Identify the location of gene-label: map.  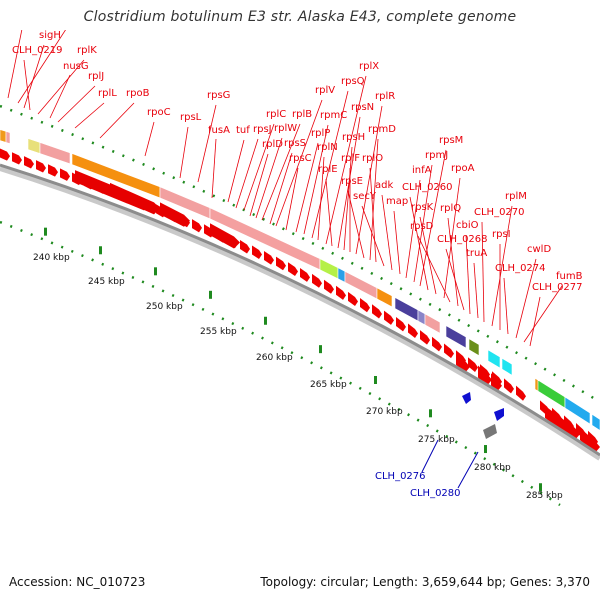
(397, 201).